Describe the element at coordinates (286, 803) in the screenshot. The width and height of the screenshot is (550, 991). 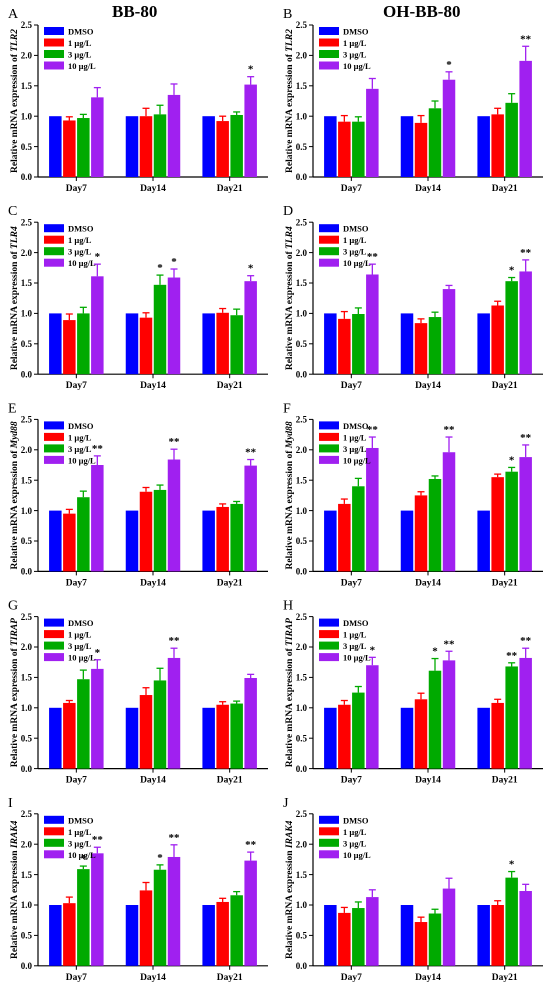
I see `panel-letter: J` at that location.